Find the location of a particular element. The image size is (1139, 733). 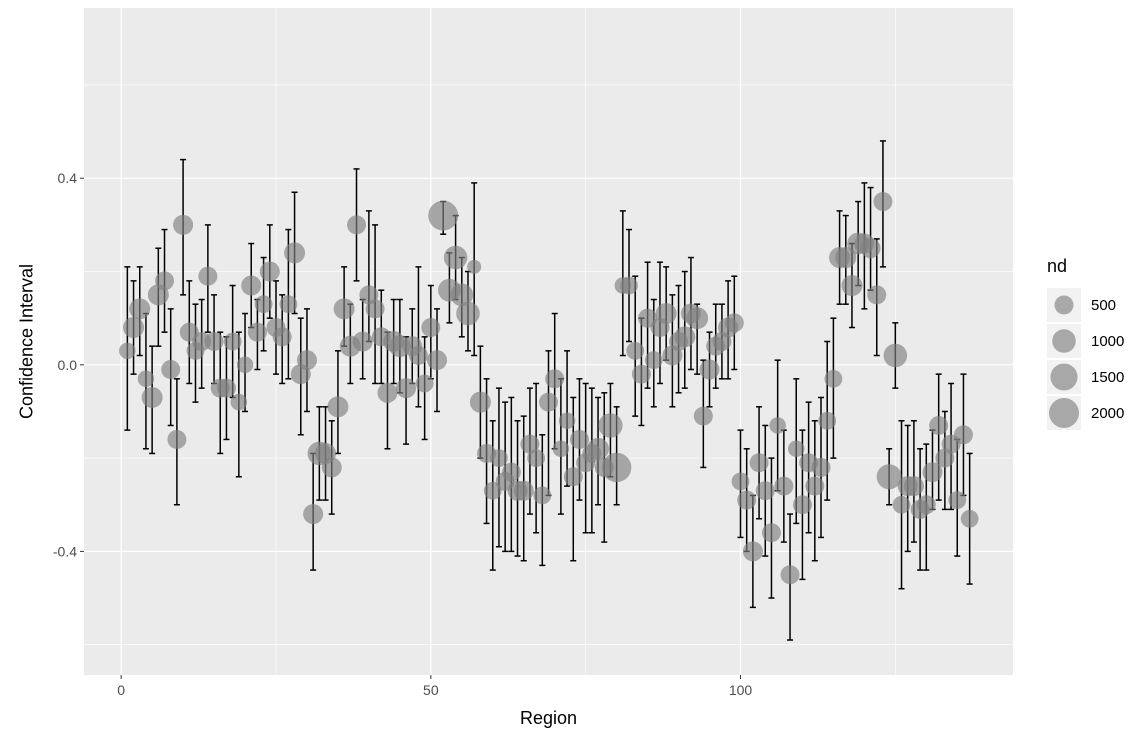

legend-title: nd is located at coordinates (1057, 266).